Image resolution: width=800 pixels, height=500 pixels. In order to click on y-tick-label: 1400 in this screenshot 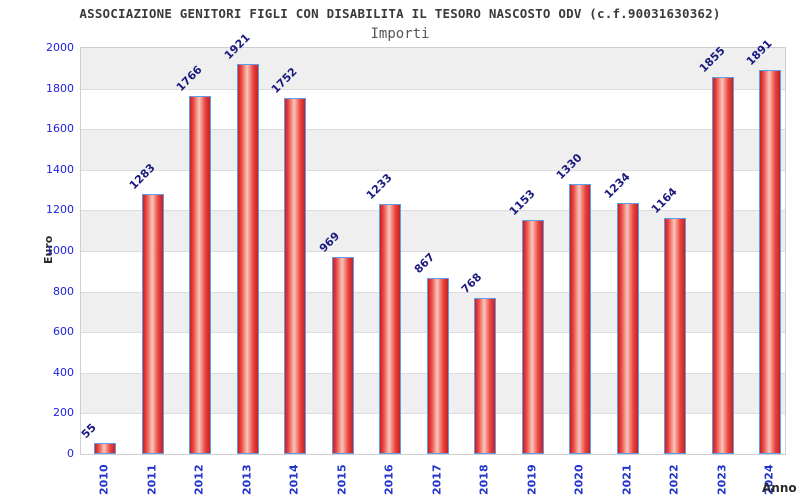, I will do `click(60, 169)`.